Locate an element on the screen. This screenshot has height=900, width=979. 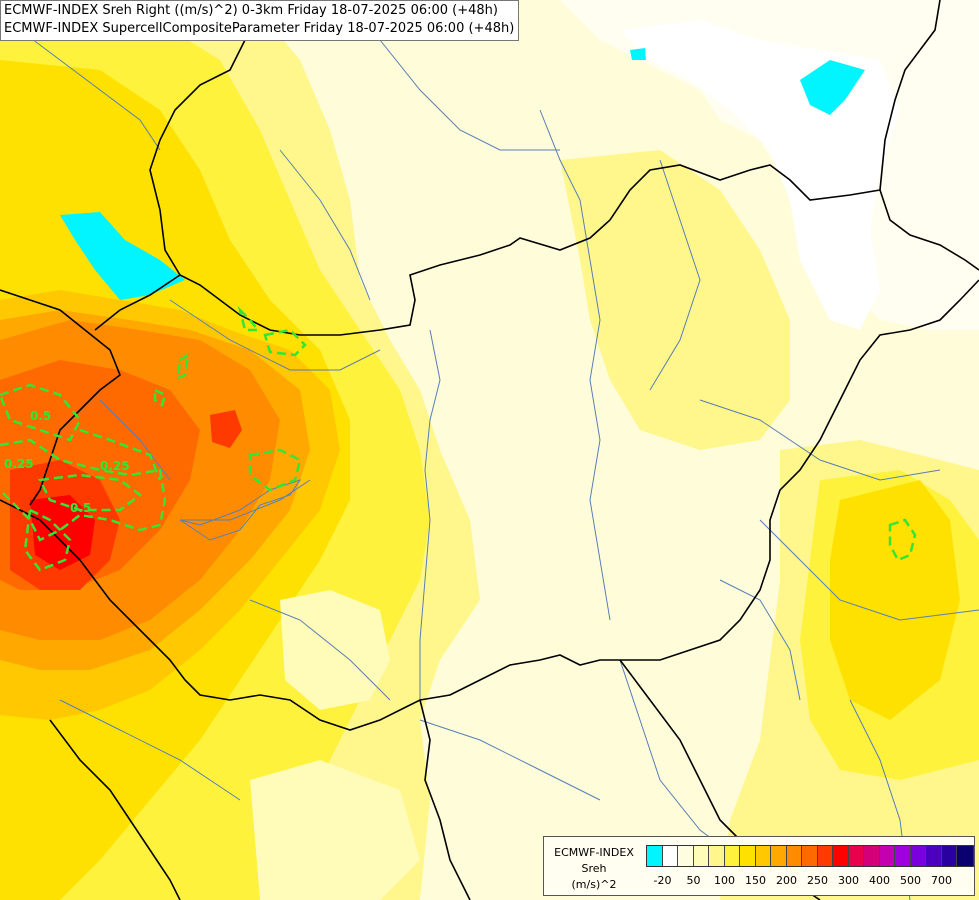
legend-source-label: ECMWF-INDEX is located at coordinates (594, 852).